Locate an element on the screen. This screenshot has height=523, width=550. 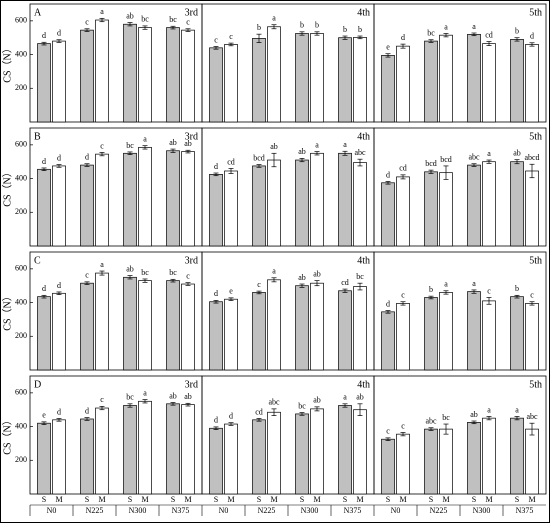
letter-label: abcd is located at coordinates (531, 157).